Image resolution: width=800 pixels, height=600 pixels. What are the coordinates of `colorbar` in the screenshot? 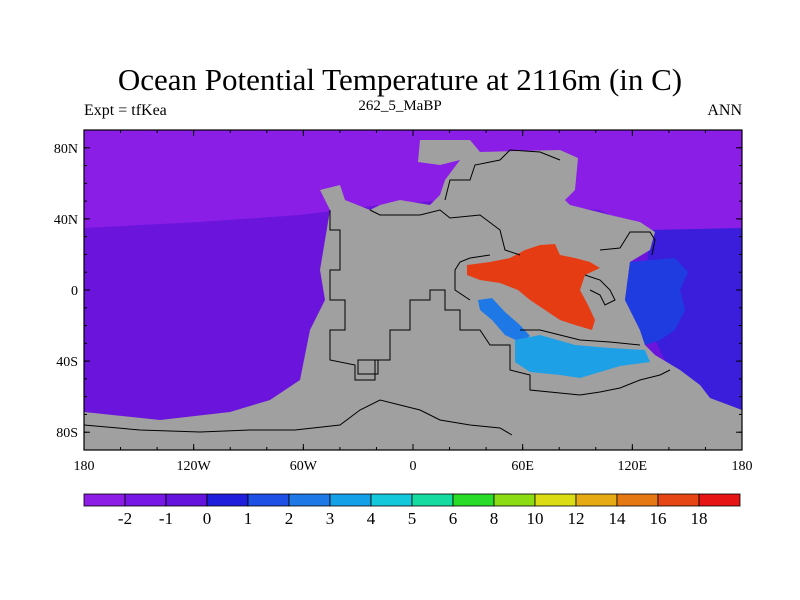 It's located at (412, 500).